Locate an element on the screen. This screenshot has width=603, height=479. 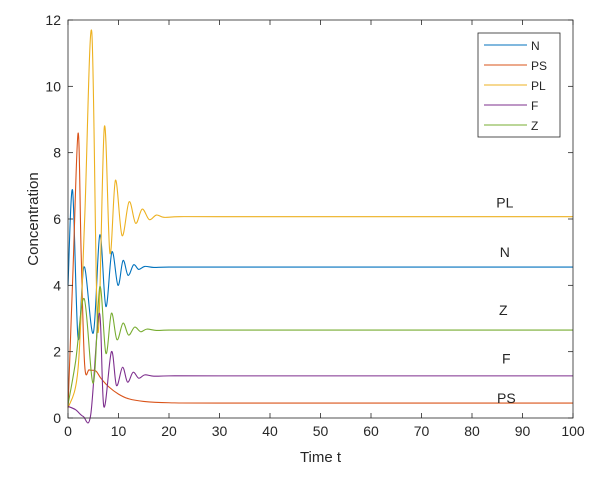
legend-label: F is located at coordinates (534, 106).